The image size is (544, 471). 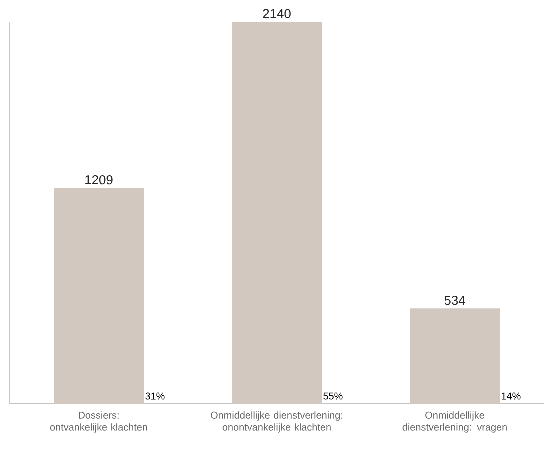 I want to click on annotation: 14%, so click(x=511, y=396).